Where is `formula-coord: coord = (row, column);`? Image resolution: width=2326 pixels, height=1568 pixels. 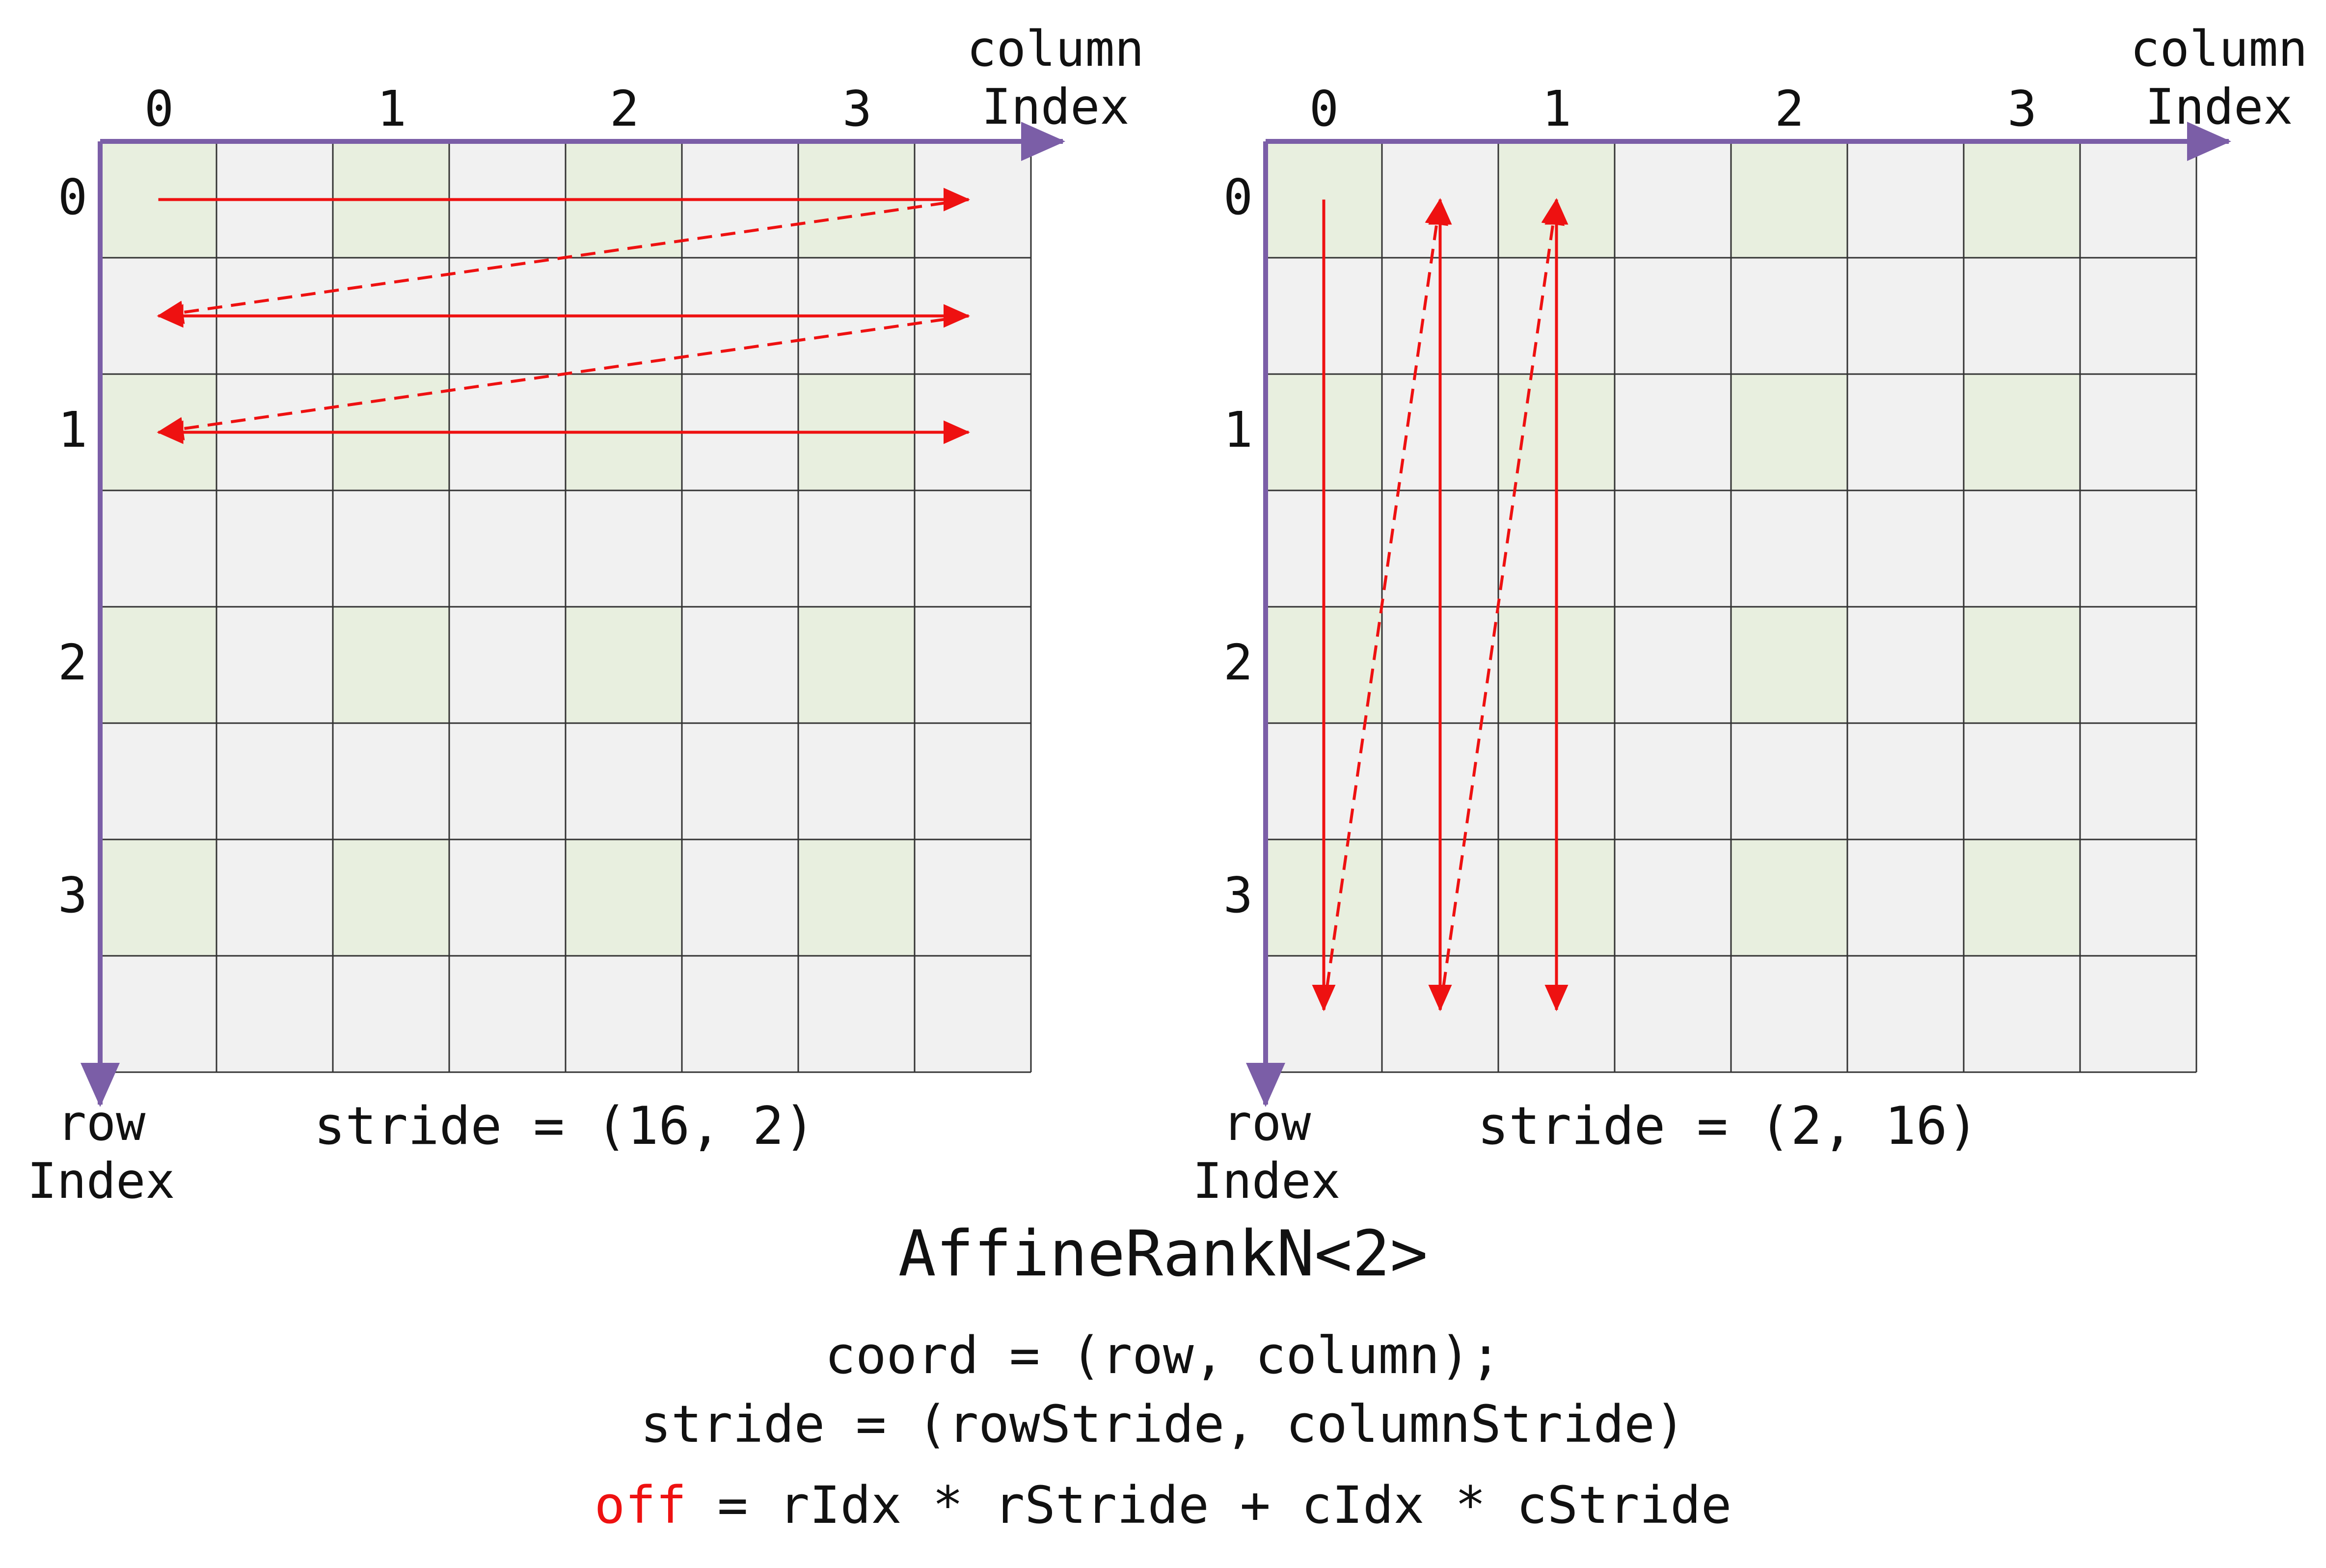 formula-coord: coord = (row, column); is located at coordinates (1163, 1355).